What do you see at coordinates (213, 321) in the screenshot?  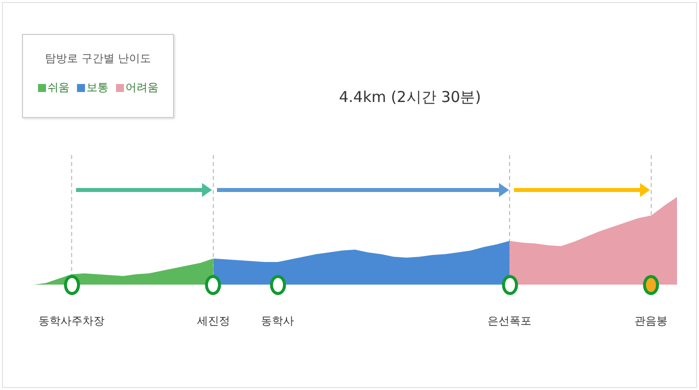 I see `x-tick-label: 세진정` at bounding box center [213, 321].